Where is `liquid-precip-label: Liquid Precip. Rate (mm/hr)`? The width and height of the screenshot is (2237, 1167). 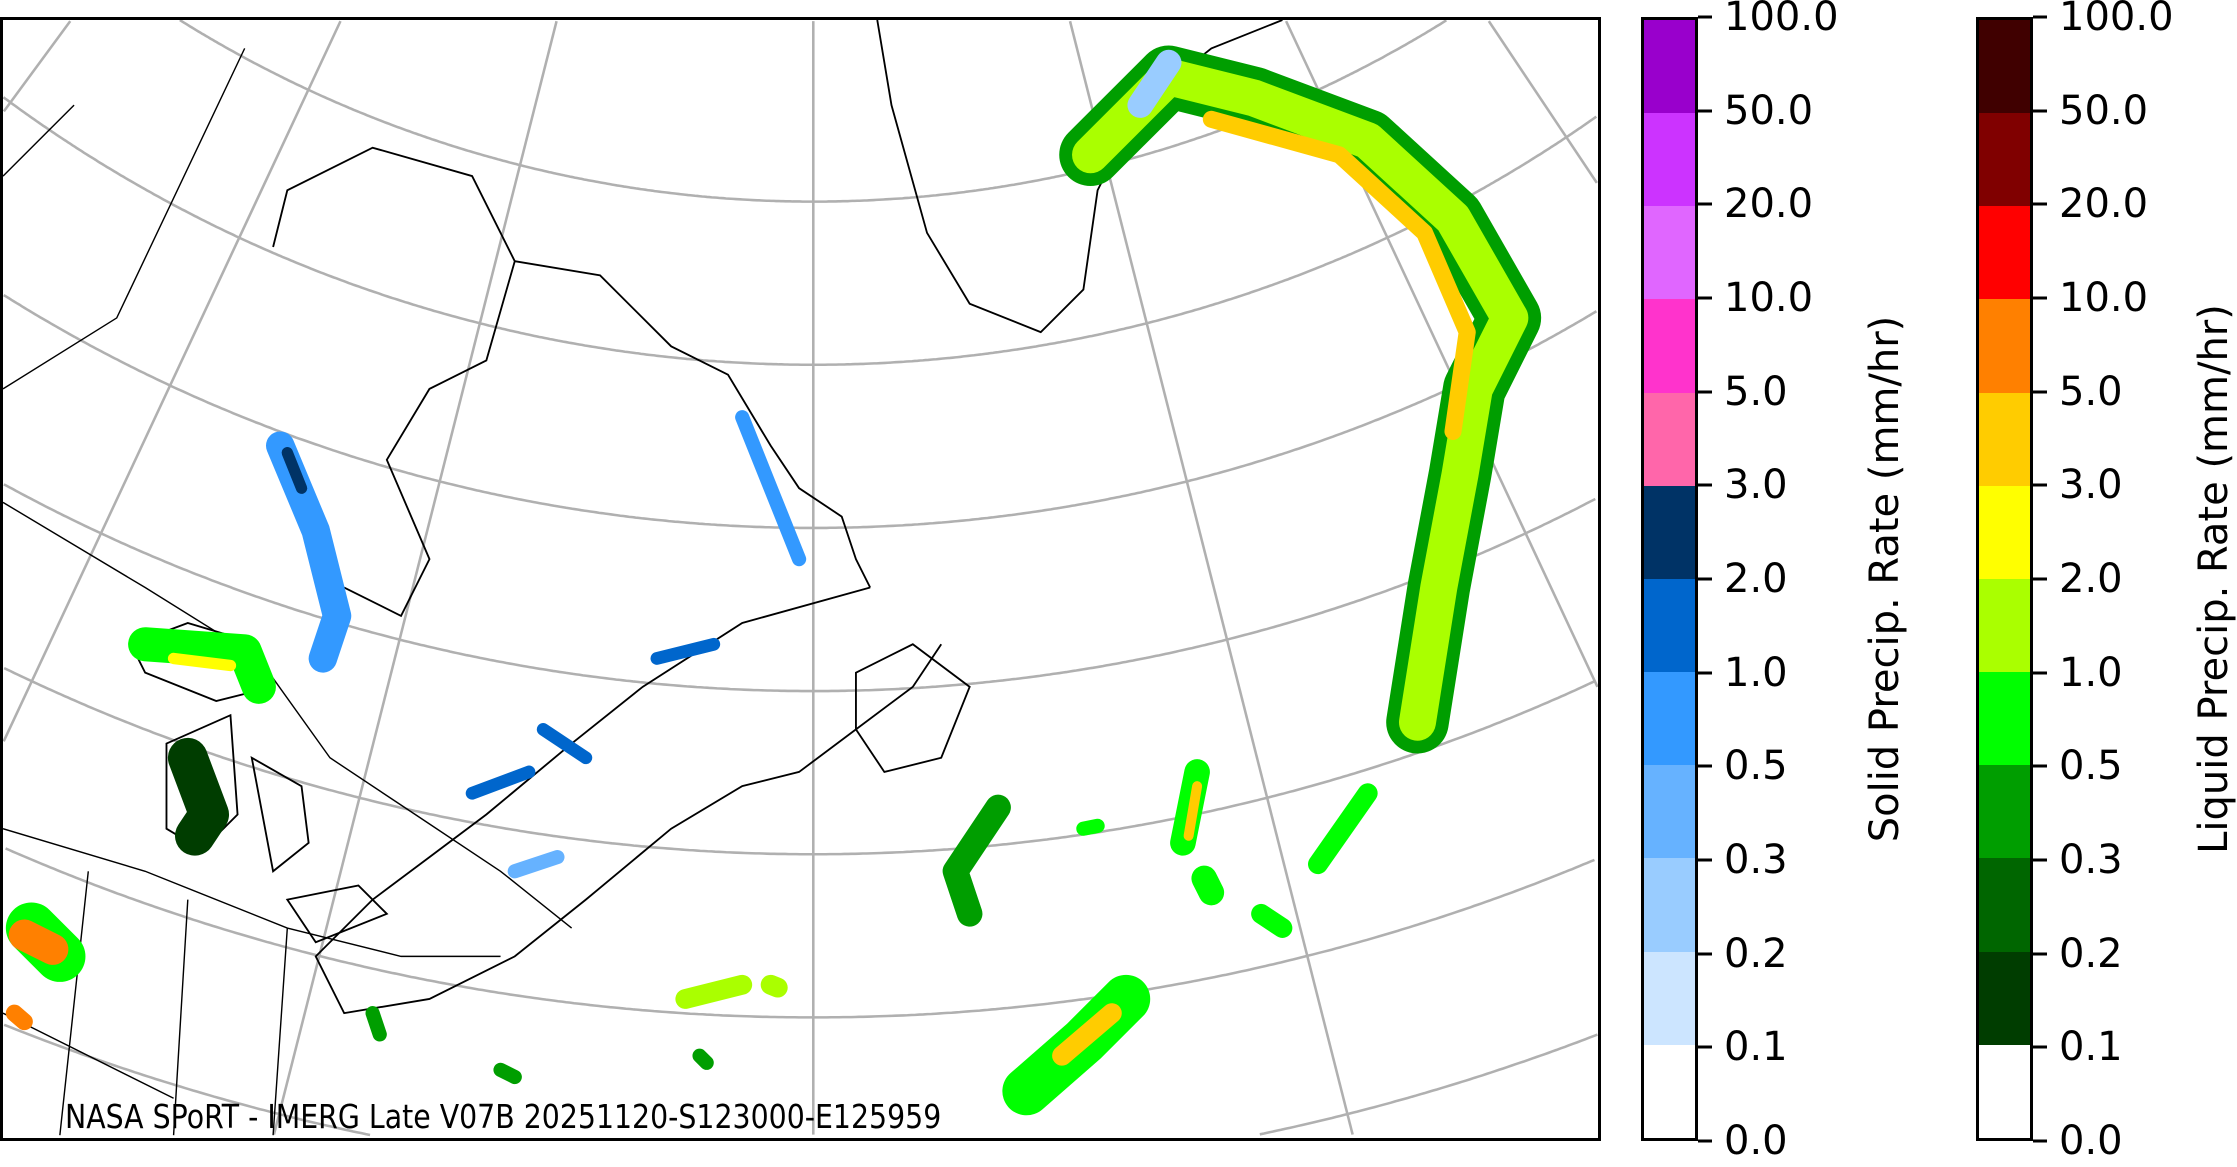 liquid-precip-label: Liquid Precip. Rate (mm/hr) is located at coordinates (2214, 579).